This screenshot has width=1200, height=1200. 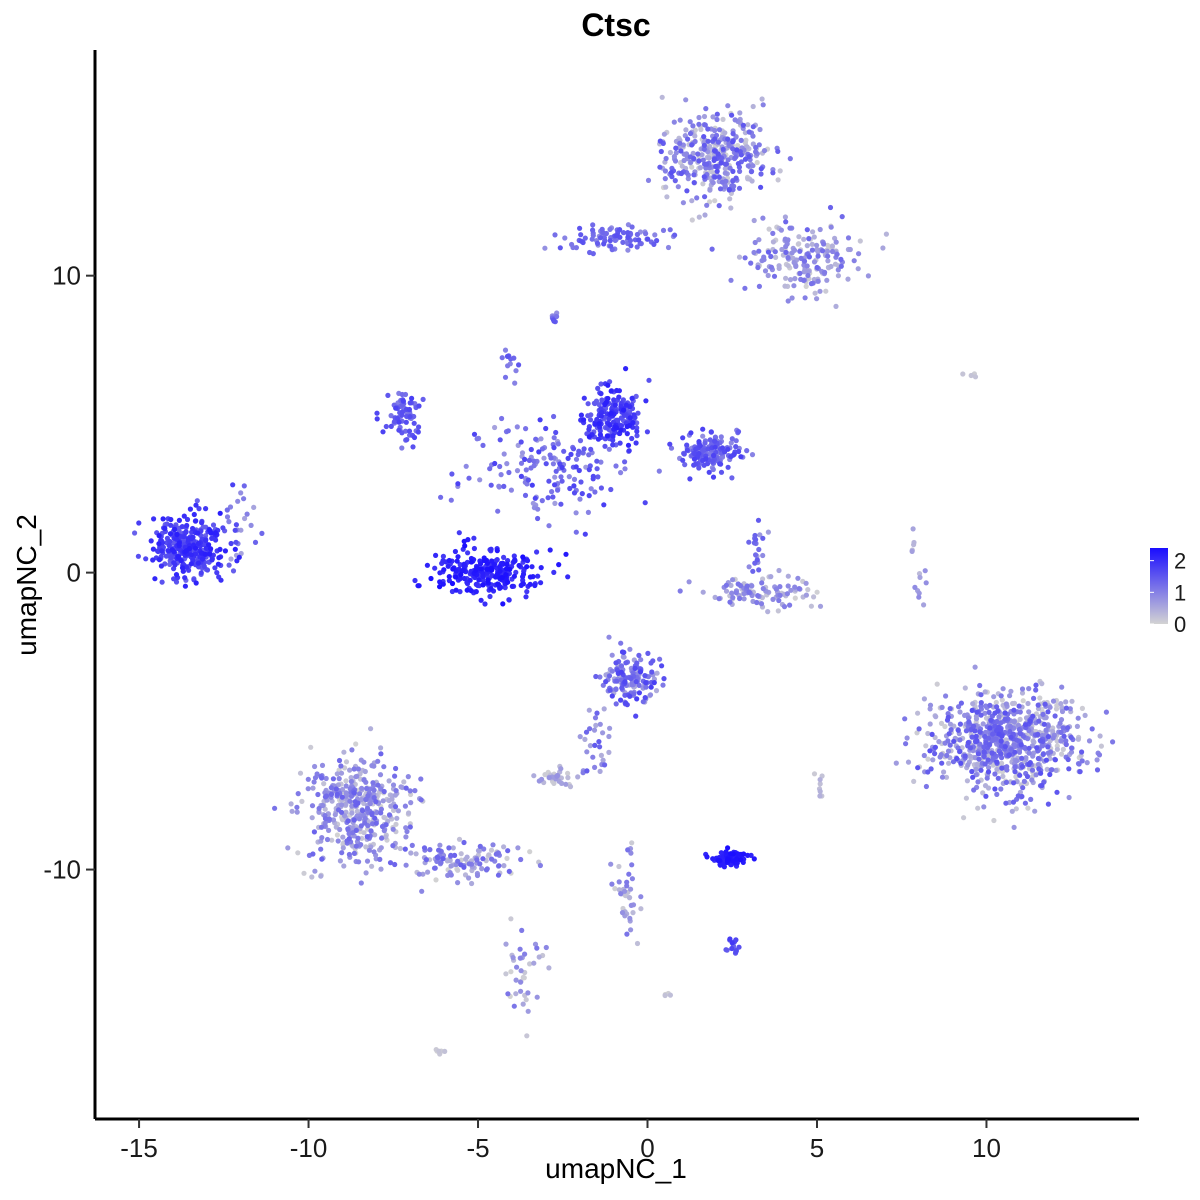 I want to click on cell-point-mid-right-small, so click(x=756, y=540).